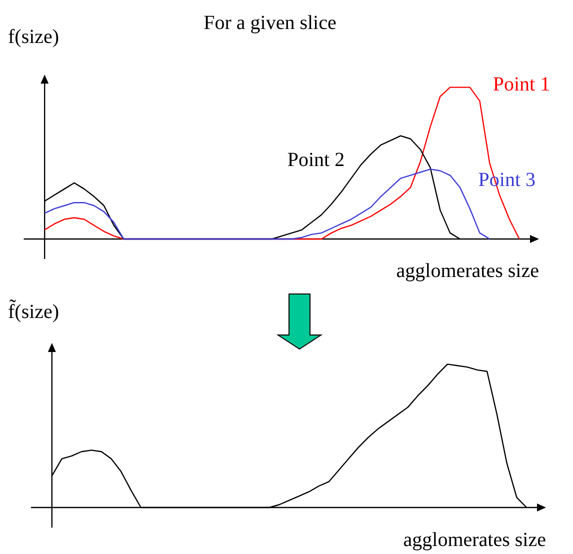 This screenshot has width=573, height=554. I want to click on series-label: Point 1, so click(521, 84).